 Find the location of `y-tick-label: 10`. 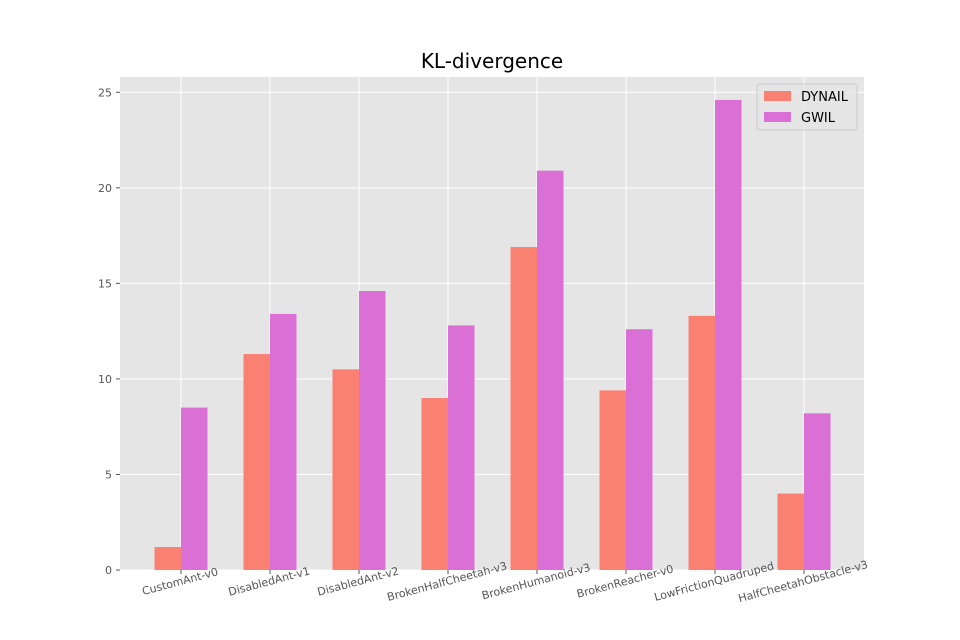

y-tick-label: 10 is located at coordinates (105, 379).